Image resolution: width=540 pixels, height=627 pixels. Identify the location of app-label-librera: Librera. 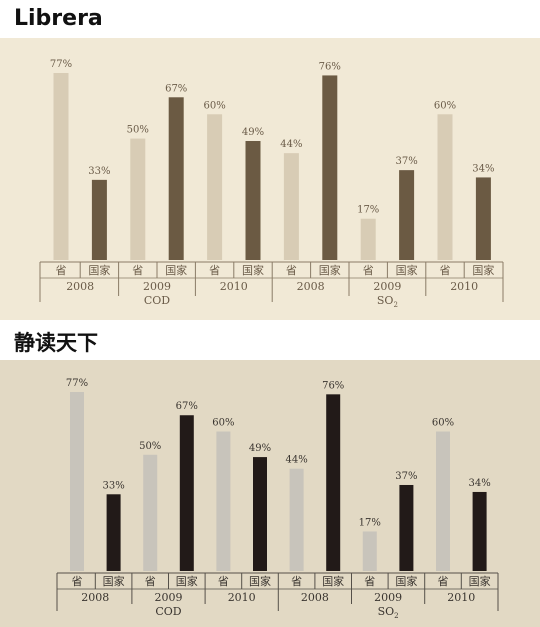
(58, 18).